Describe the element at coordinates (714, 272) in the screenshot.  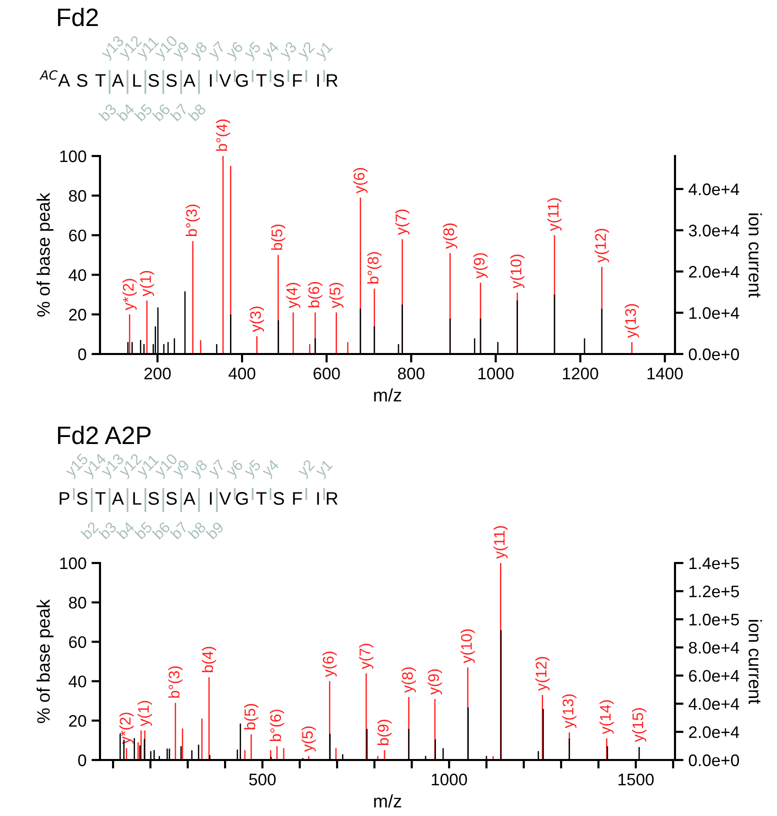
I see `y2-tick-label: 2.0e+4` at that location.